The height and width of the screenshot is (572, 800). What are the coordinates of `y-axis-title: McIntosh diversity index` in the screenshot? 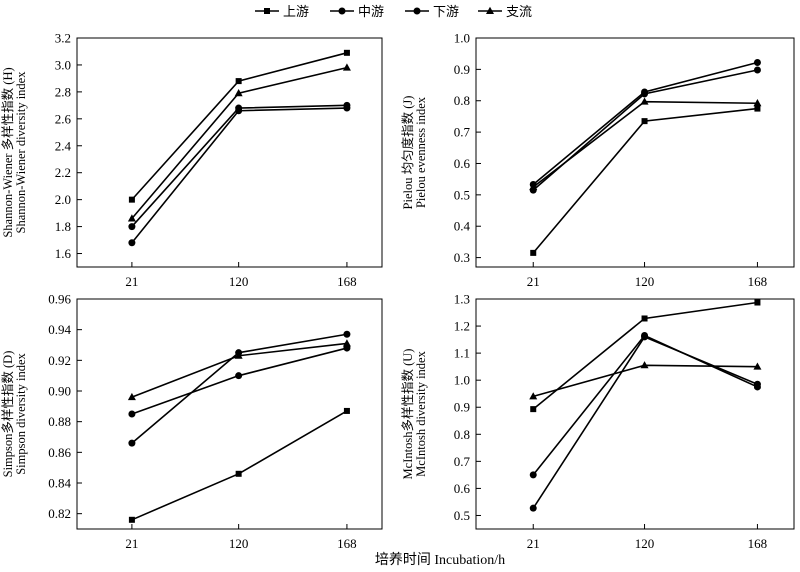 It's located at (421, 413).